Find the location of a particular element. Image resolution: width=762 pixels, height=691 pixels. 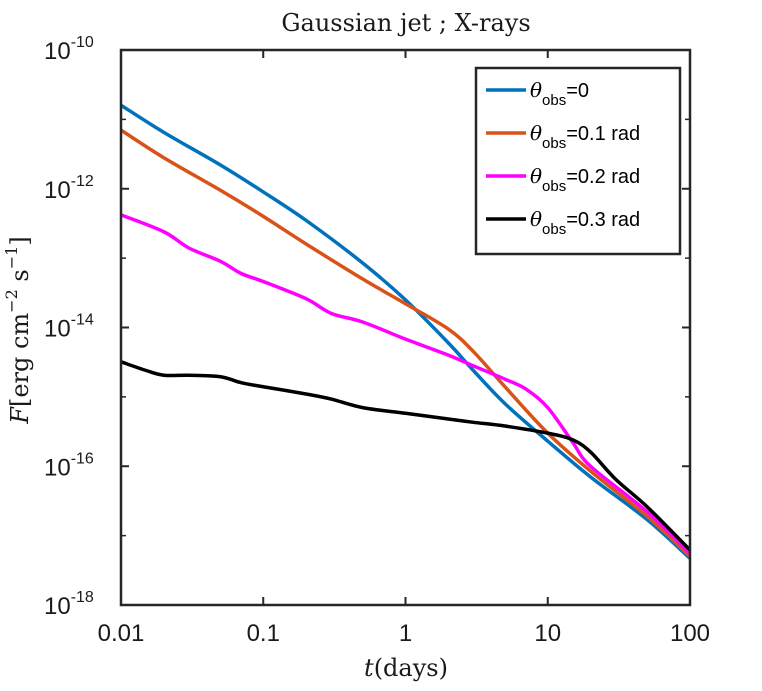

legend-entry-3: θobs=0.3 rad is located at coordinates (585, 222).